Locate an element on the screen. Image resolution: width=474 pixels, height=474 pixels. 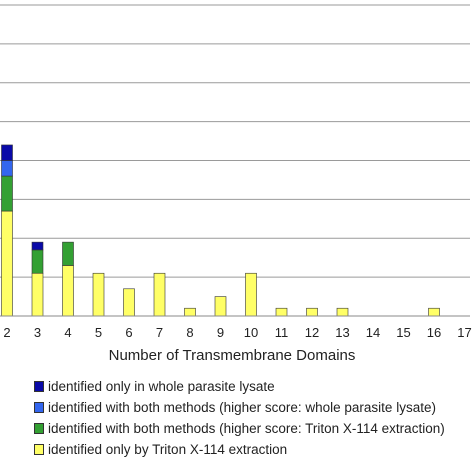
x-tick-label: 16 is located at coordinates (434, 332).